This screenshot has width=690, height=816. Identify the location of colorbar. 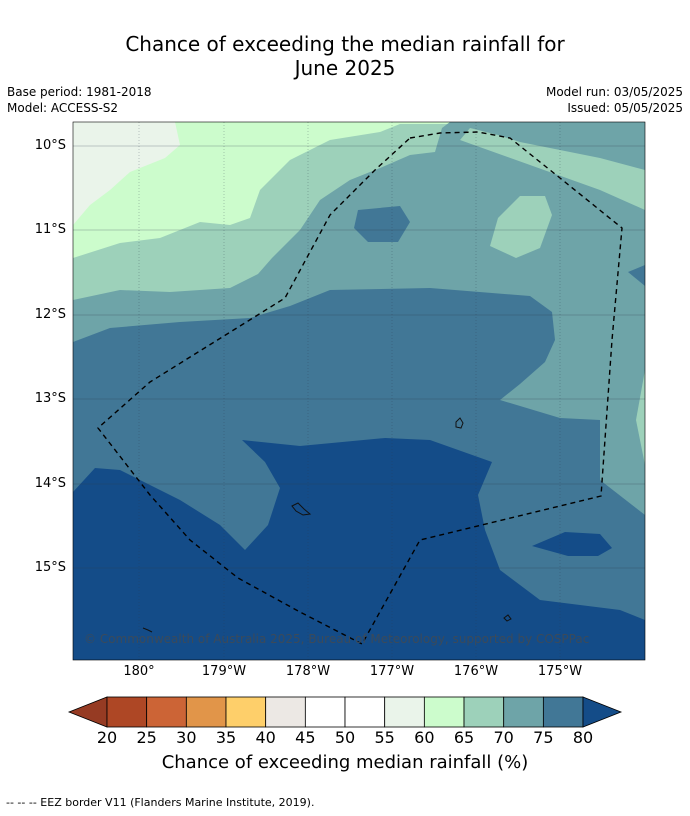
(345, 712).